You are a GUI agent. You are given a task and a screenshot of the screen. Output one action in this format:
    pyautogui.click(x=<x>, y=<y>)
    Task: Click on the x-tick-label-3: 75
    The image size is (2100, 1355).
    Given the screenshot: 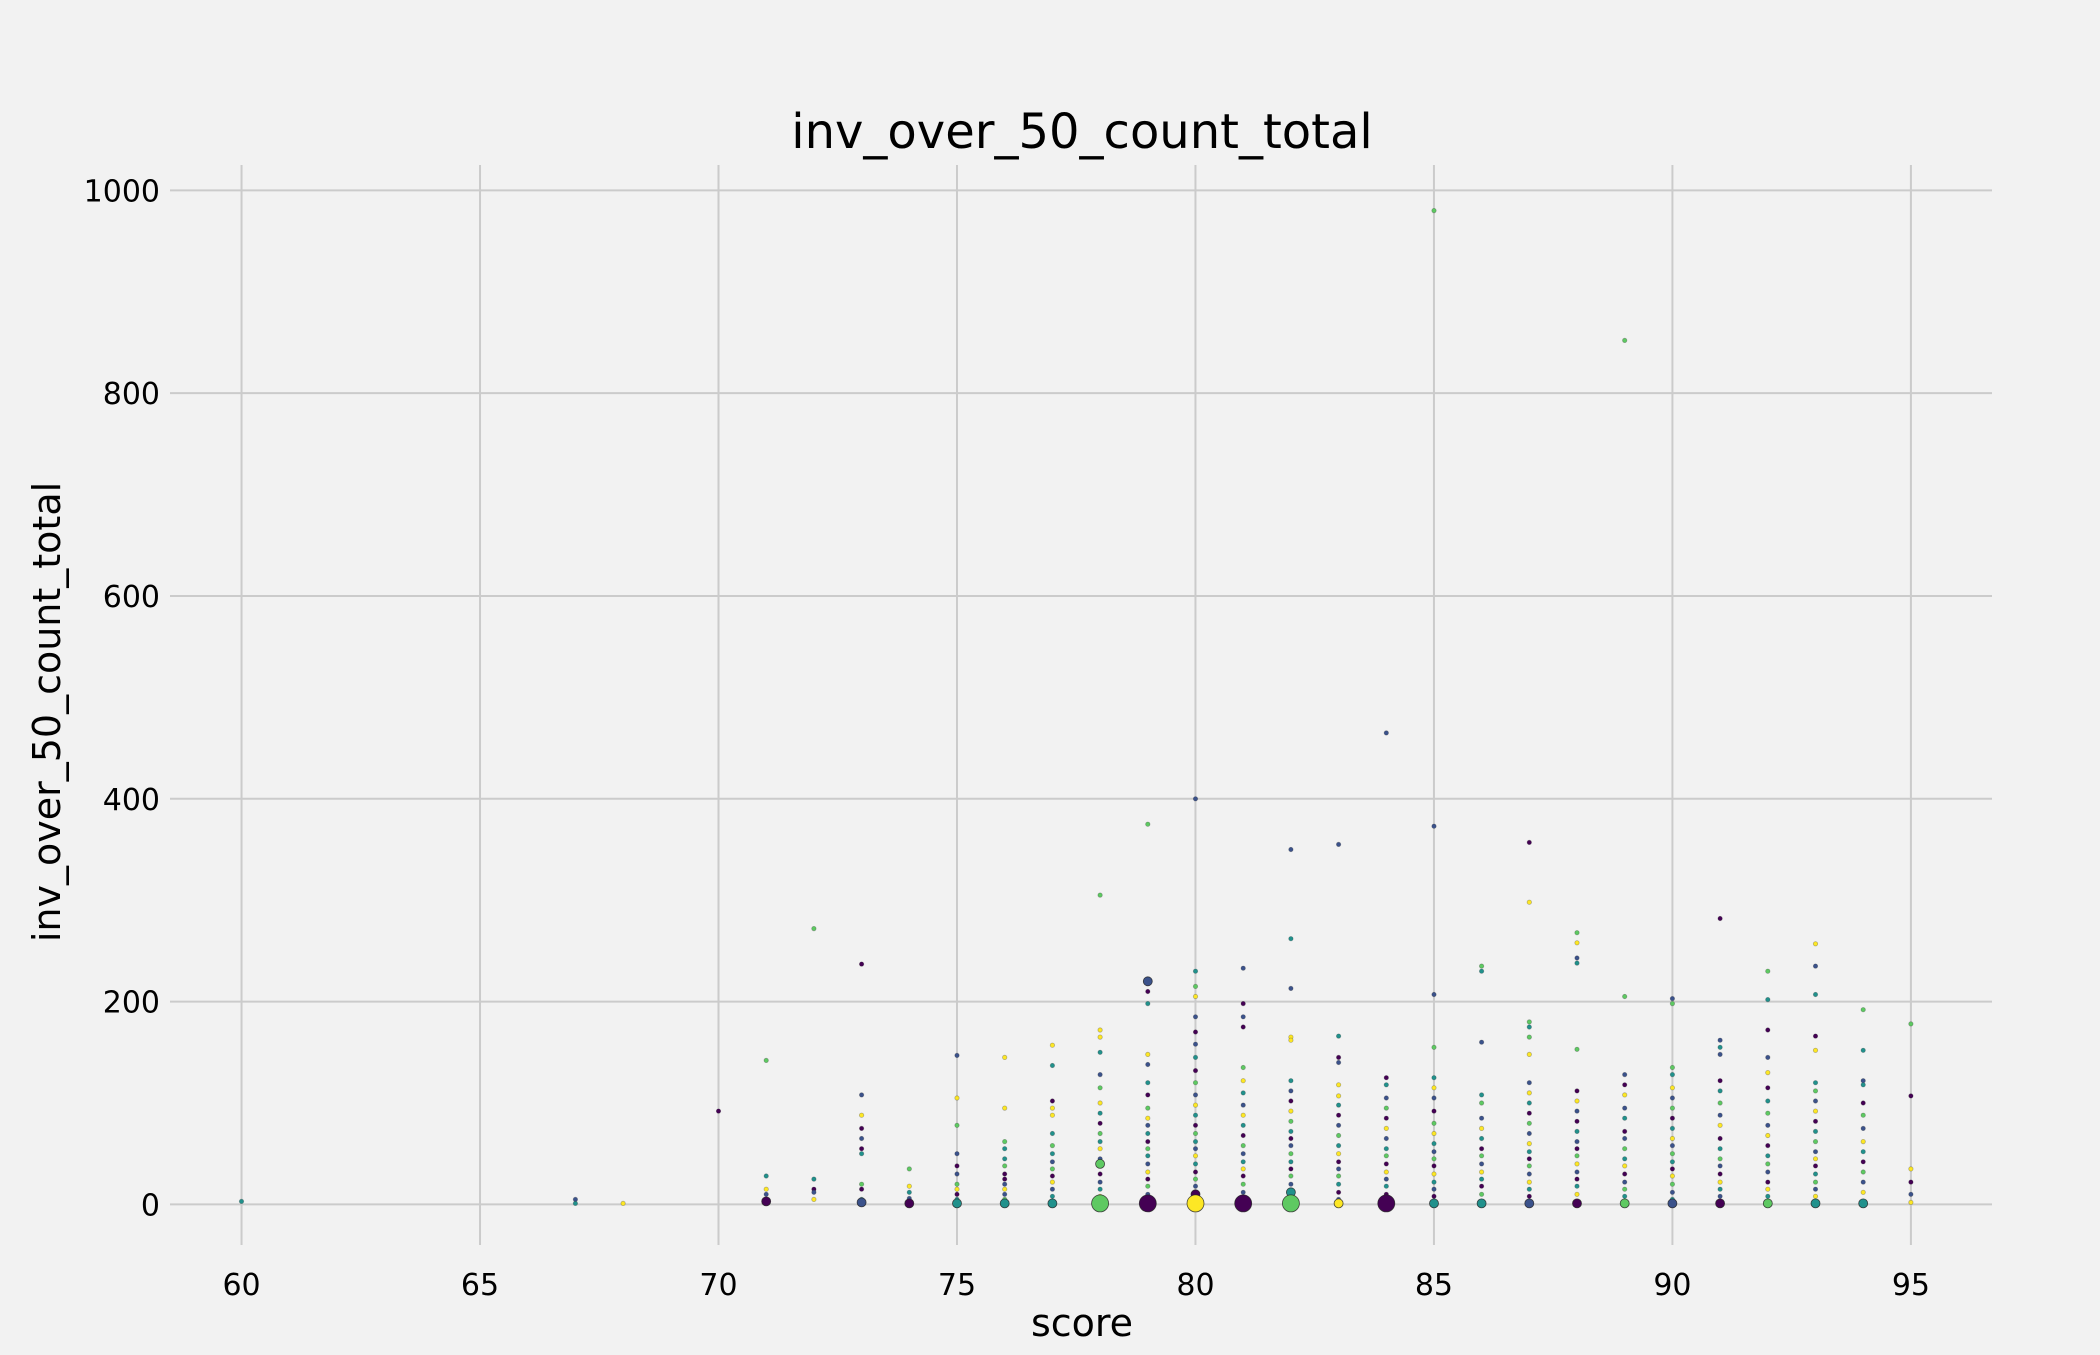 What is the action you would take?
    pyautogui.click(x=957, y=1285)
    